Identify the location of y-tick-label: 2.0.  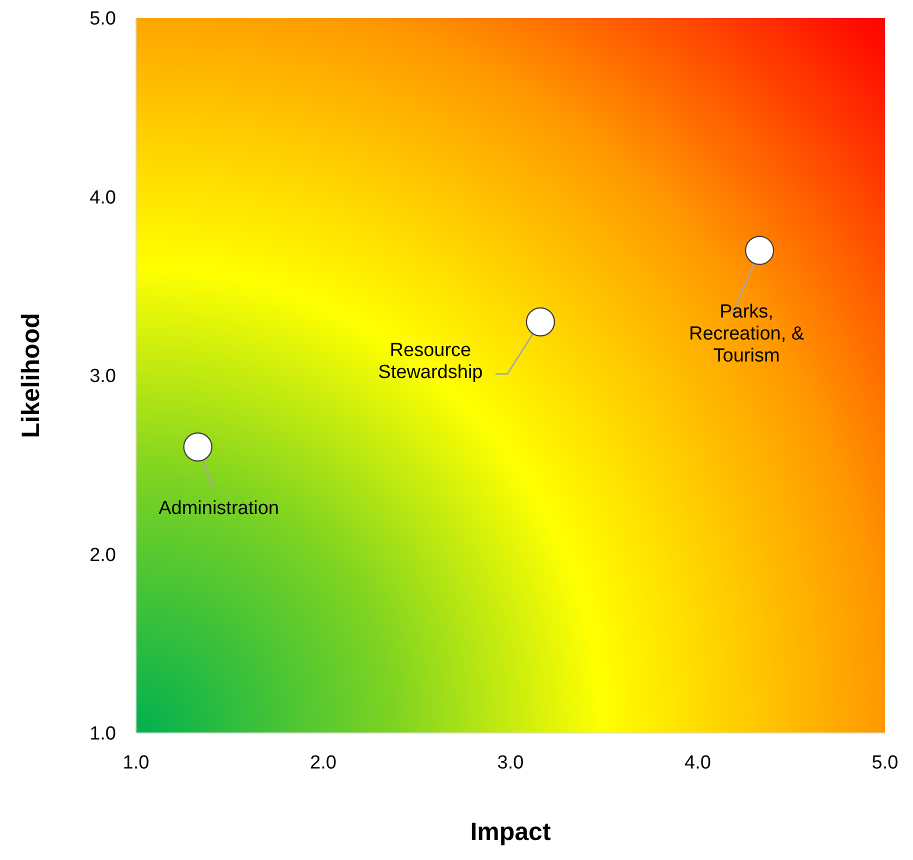
(103, 555).